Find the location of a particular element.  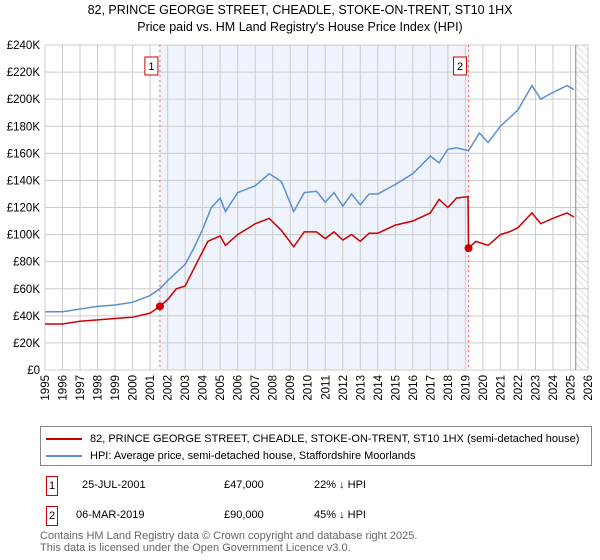

x-tick-label: 2000 is located at coordinates (134, 388).